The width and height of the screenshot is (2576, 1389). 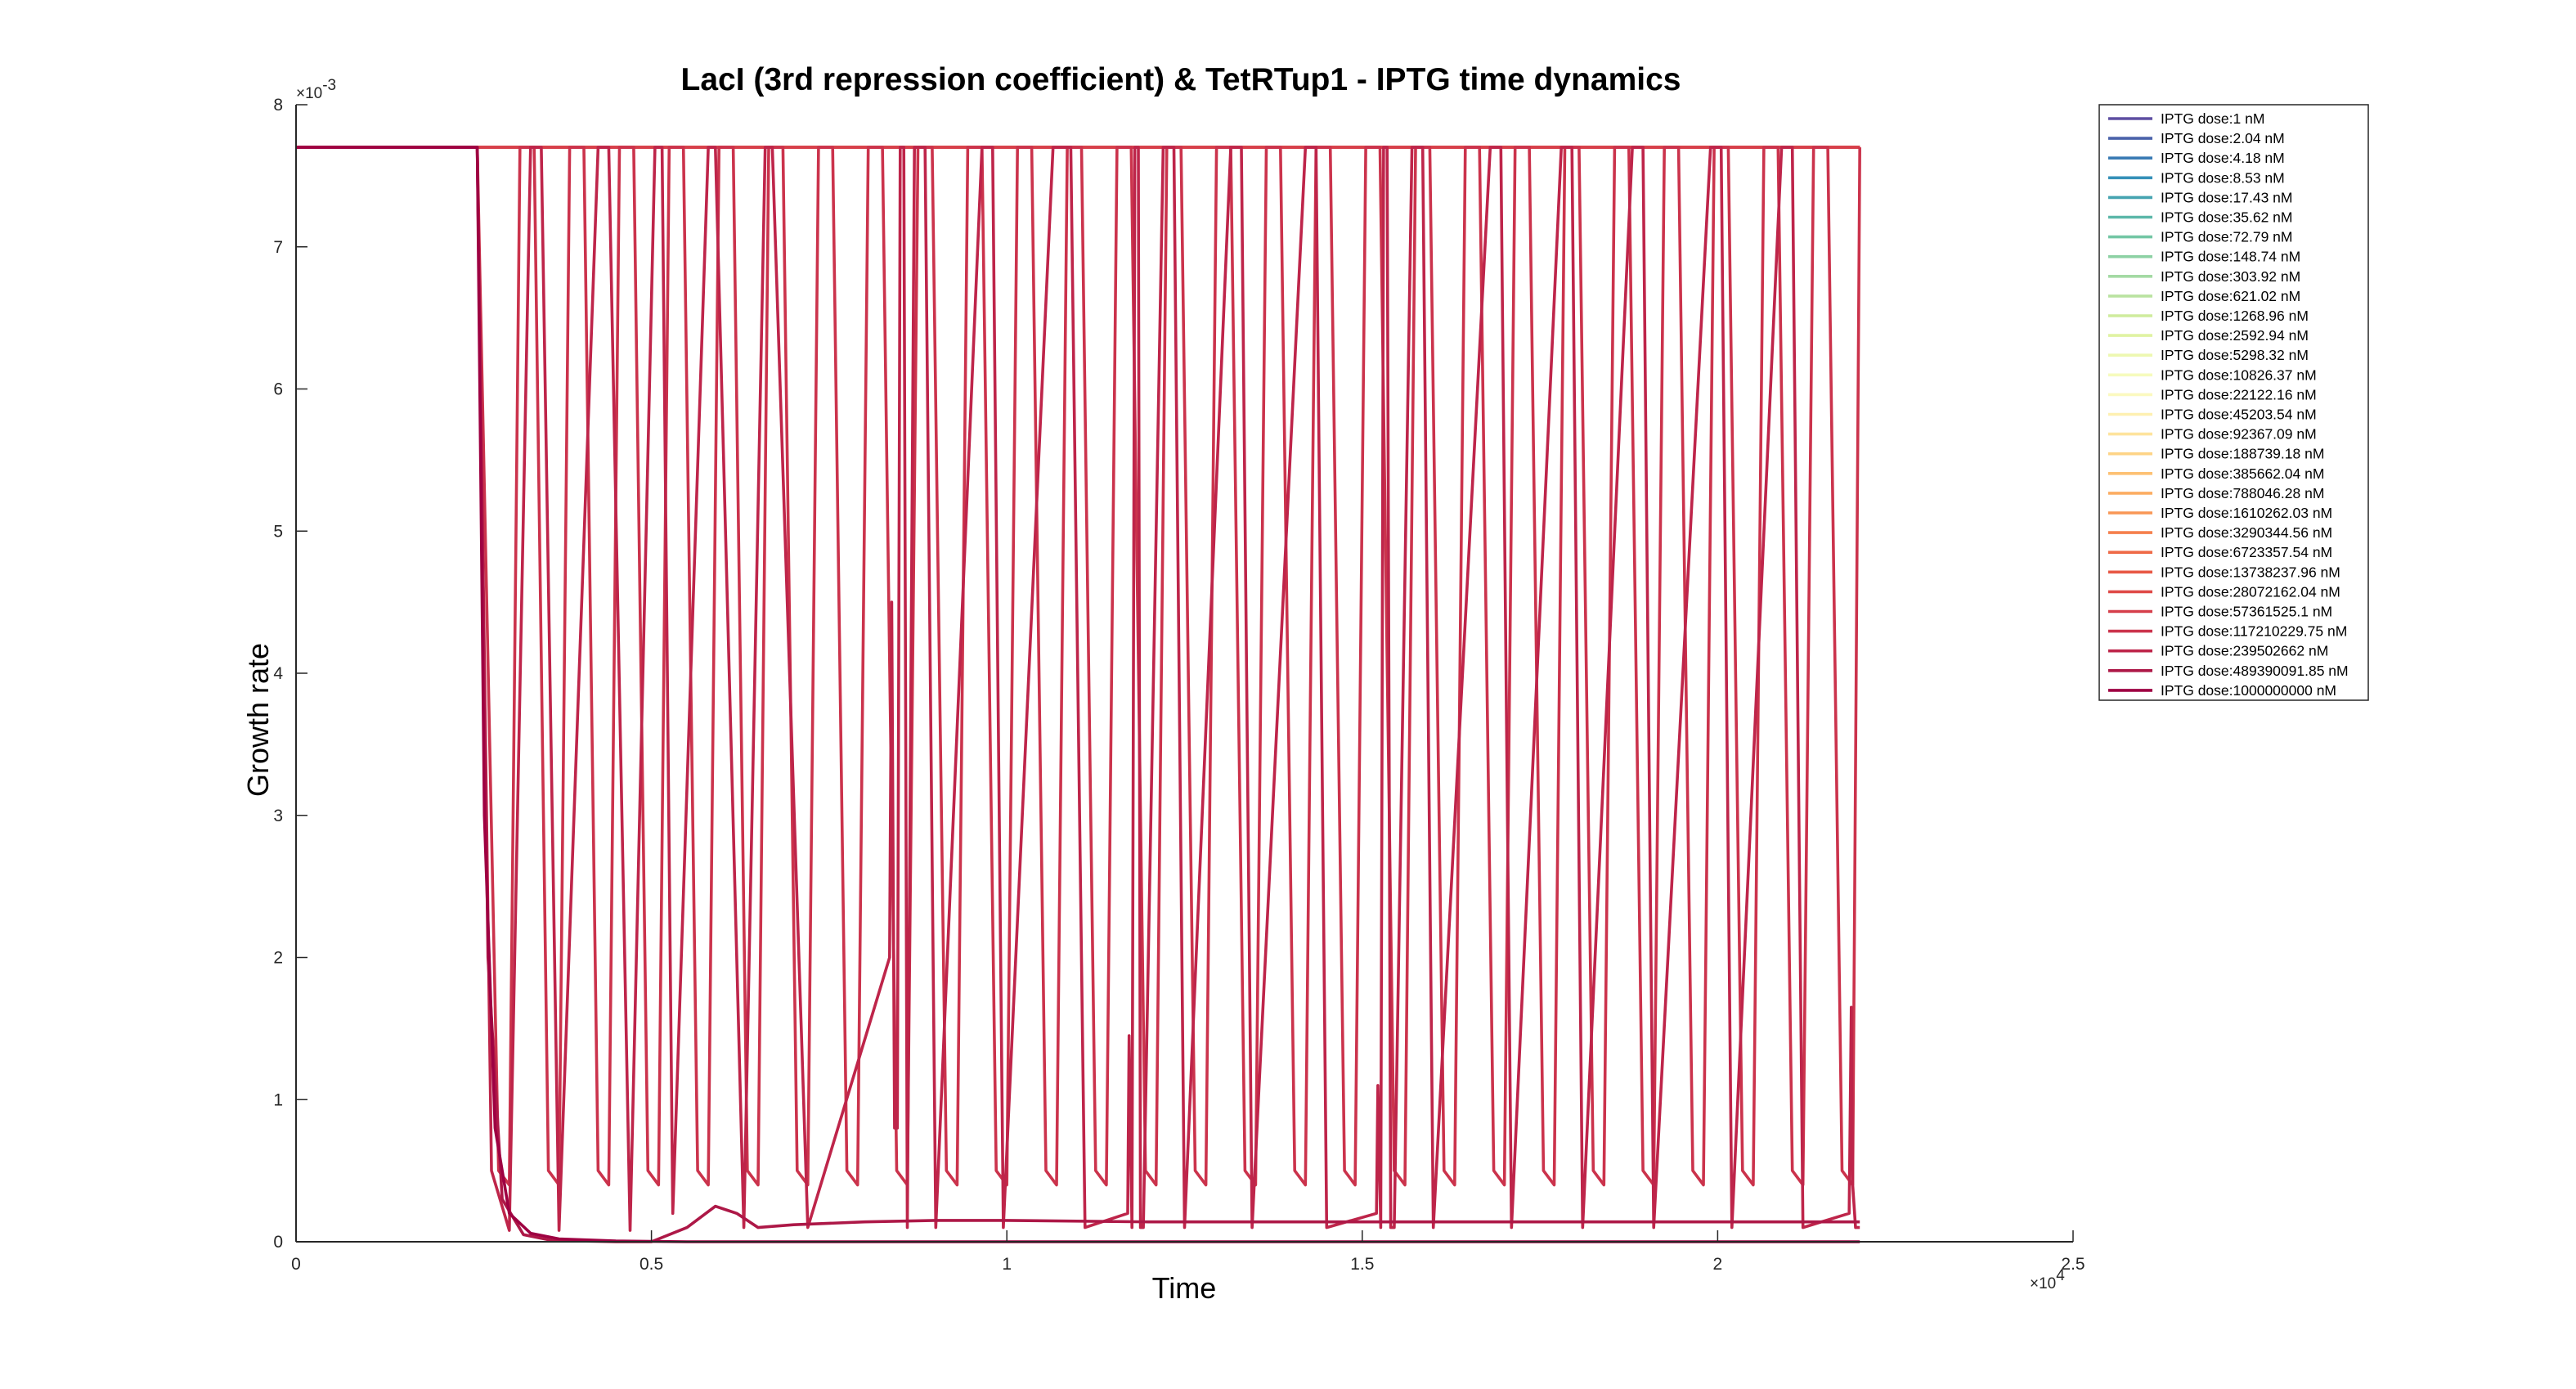 I want to click on legend-item: IPTG dose:239502662 nM, so click(x=2218, y=651).